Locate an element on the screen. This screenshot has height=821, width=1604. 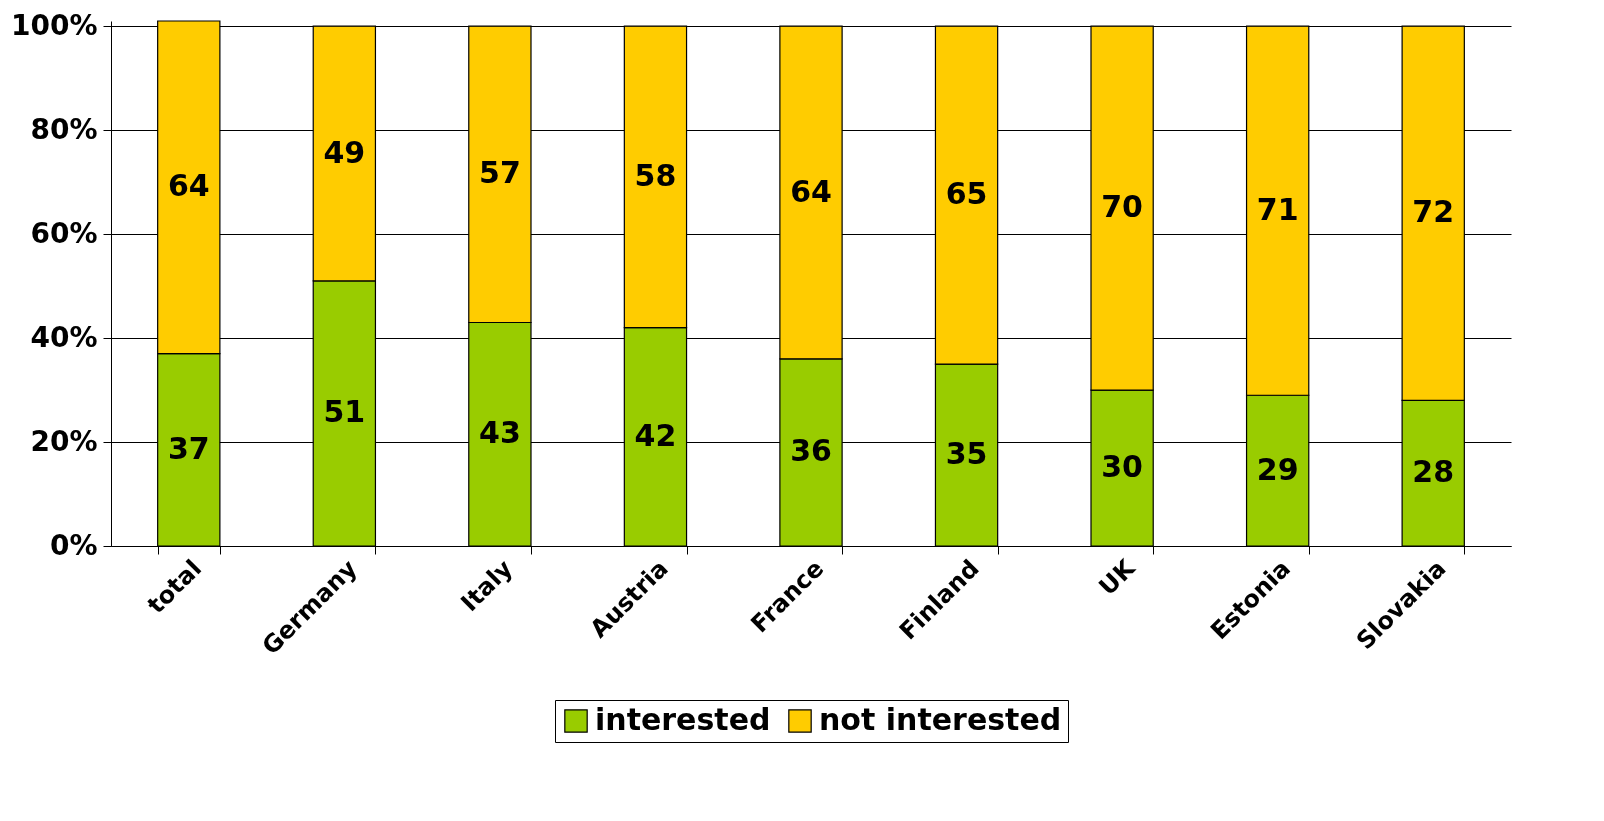
data-label: 57 is located at coordinates (500, 173).